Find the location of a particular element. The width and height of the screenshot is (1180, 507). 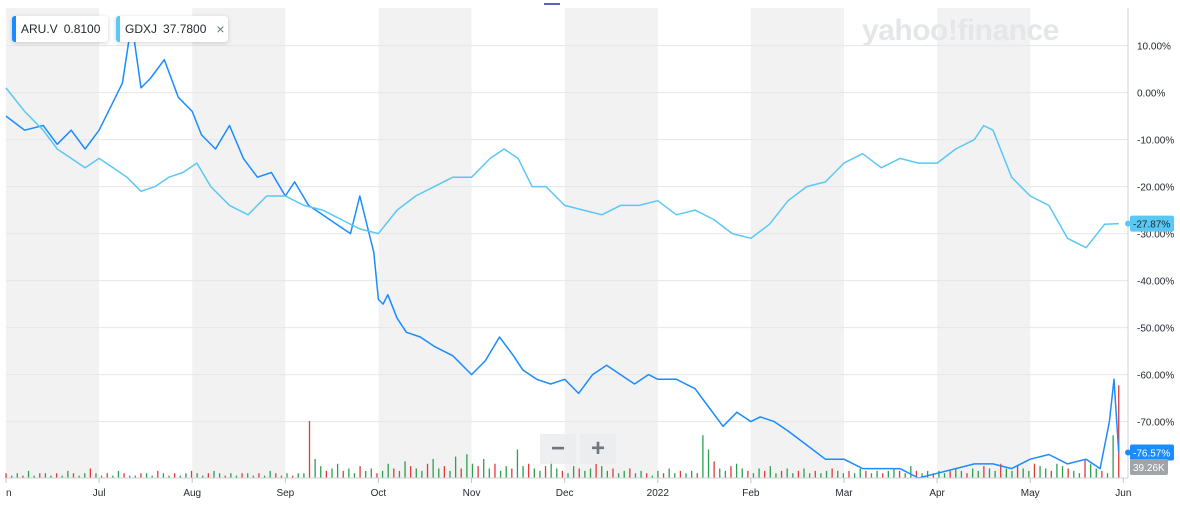

x-tick-label: Feb is located at coordinates (751, 493).